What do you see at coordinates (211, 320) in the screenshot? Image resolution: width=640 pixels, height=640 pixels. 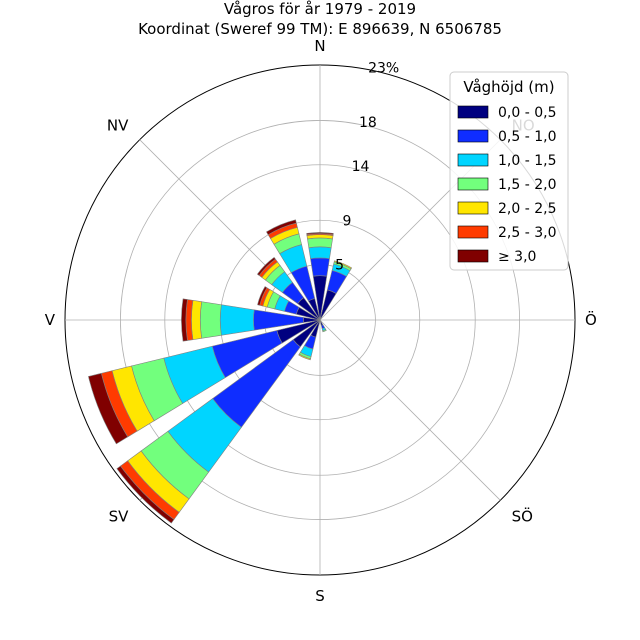 I see `wedge-segment-dir6-bin3` at bounding box center [211, 320].